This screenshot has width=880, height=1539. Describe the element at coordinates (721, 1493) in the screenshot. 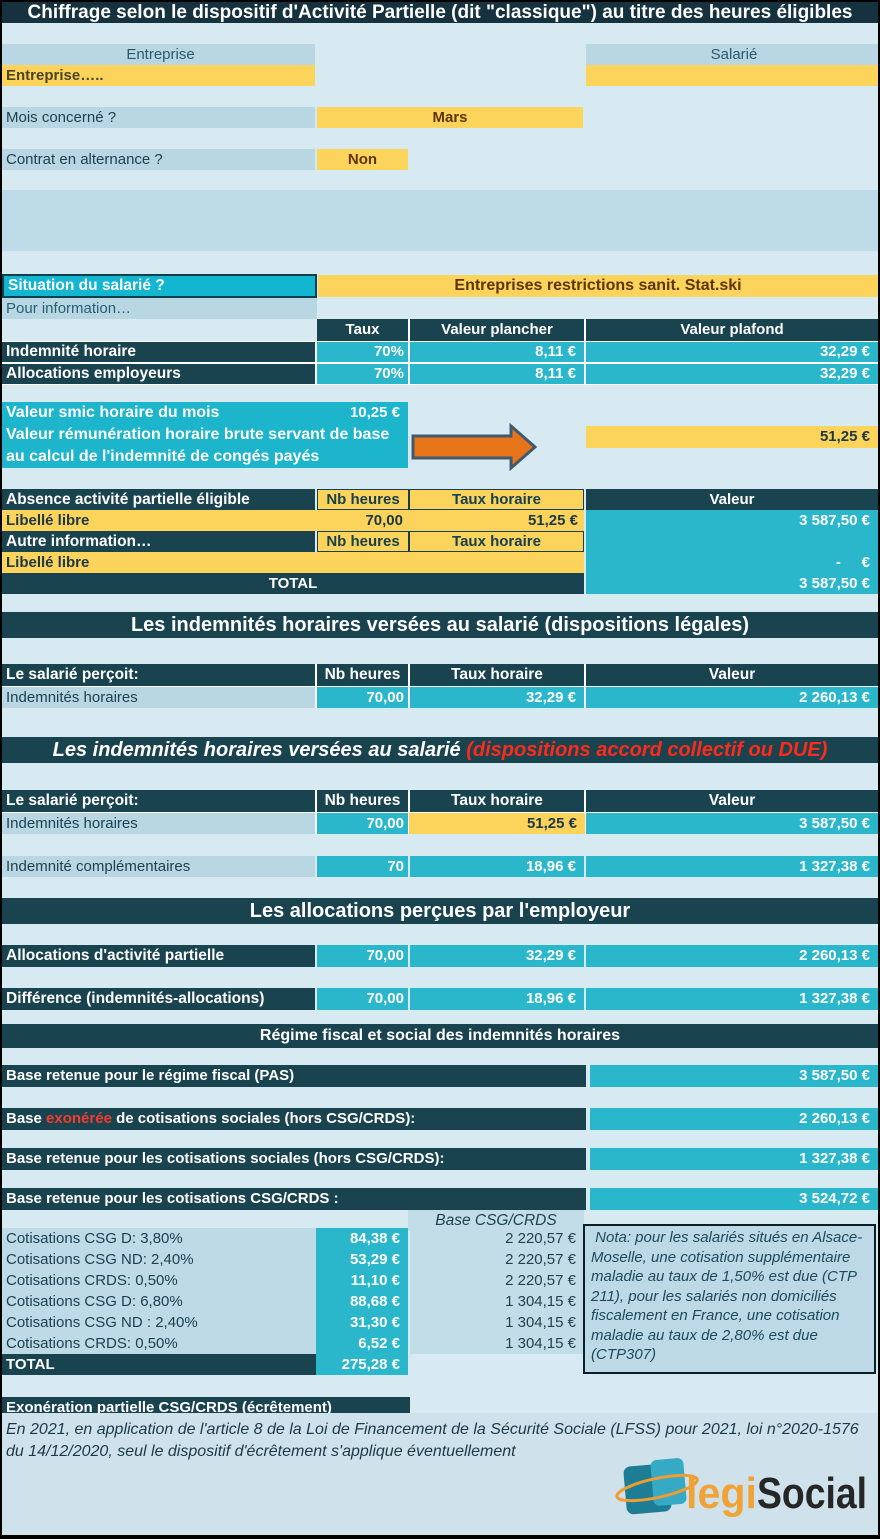

I see `svg-text: legi` at that location.